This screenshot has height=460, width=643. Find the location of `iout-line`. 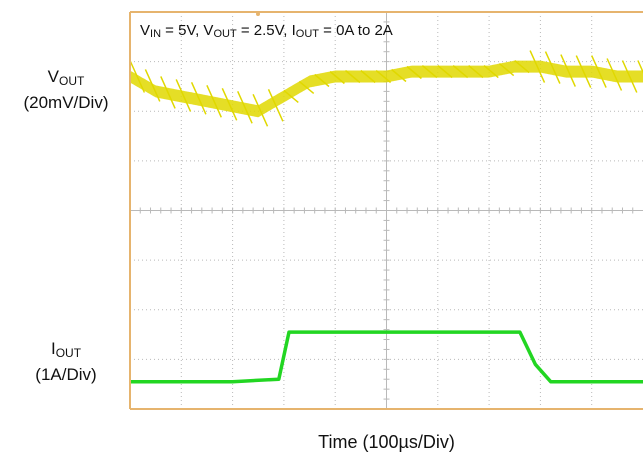

iout-line is located at coordinates (386, 357).